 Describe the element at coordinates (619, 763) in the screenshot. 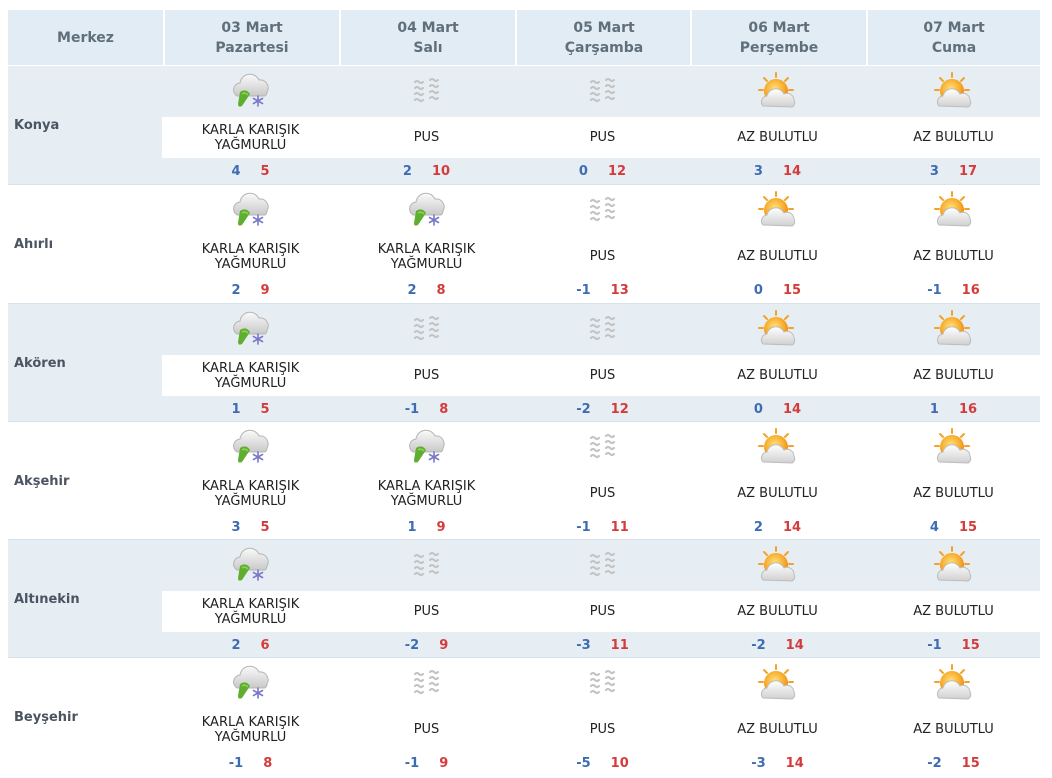

I see `max-temperature: 10` at that location.